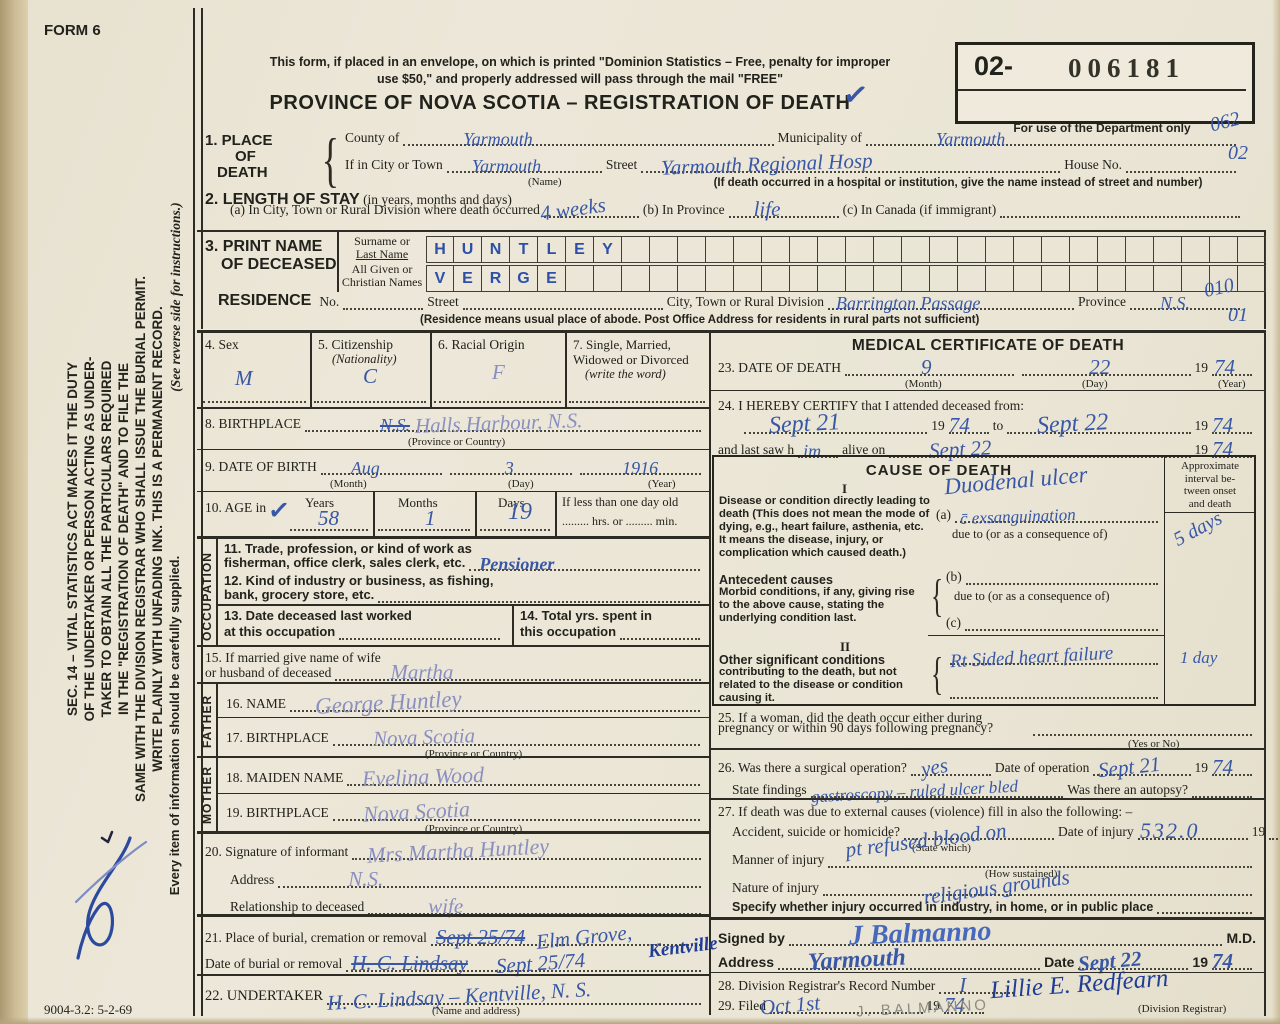  I want to click on letter-cell: Y, so click(608, 249).